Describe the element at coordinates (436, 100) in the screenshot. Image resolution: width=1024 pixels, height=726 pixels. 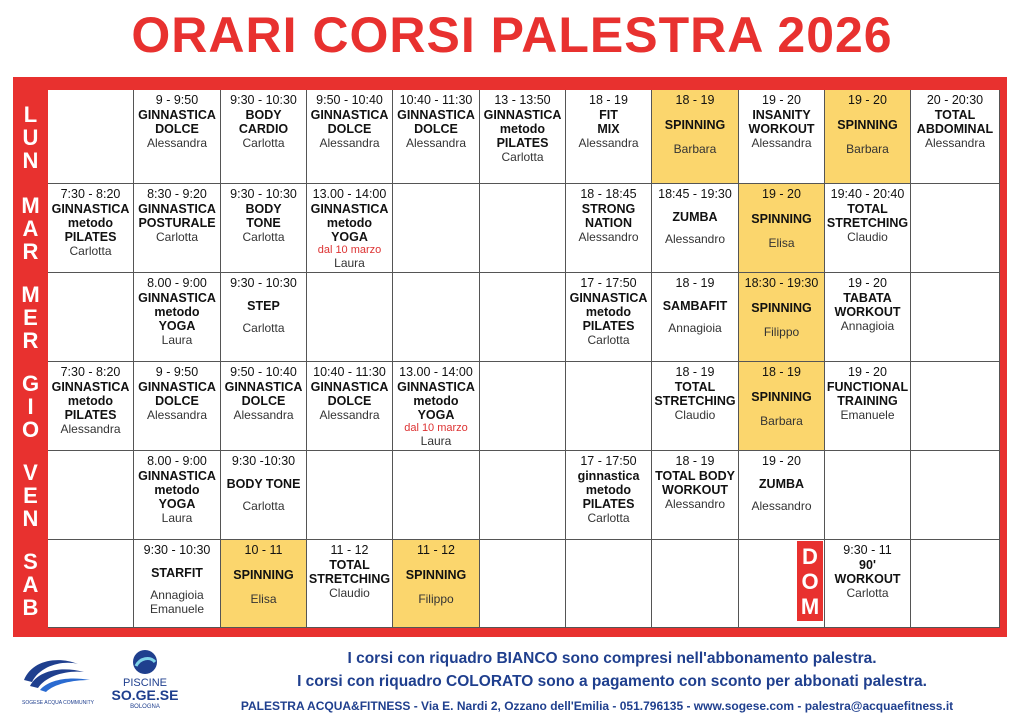
I see `course-time: 10:40 - 11:30` at that location.